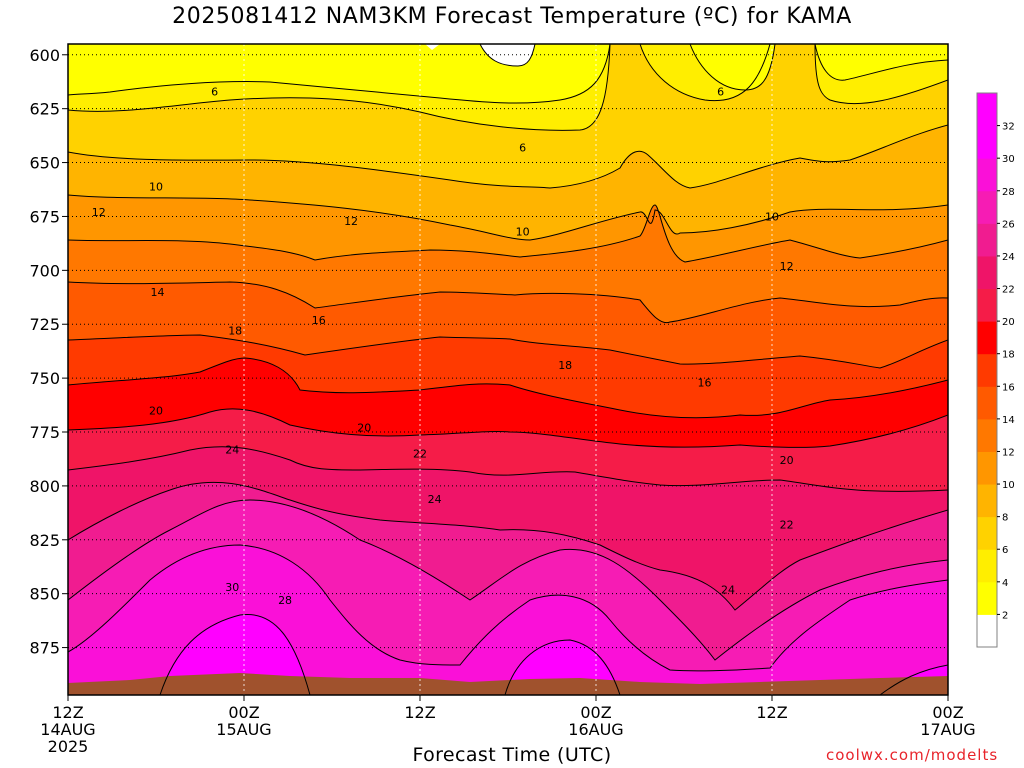 The height and width of the screenshot is (768, 1024). Describe the element at coordinates (435, 499) in the screenshot. I see `contour-label: 24` at that location.